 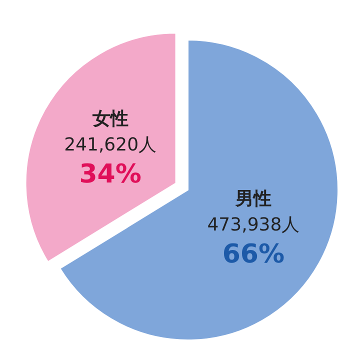 I want to click on slice-label: 男性, so click(x=253, y=199).